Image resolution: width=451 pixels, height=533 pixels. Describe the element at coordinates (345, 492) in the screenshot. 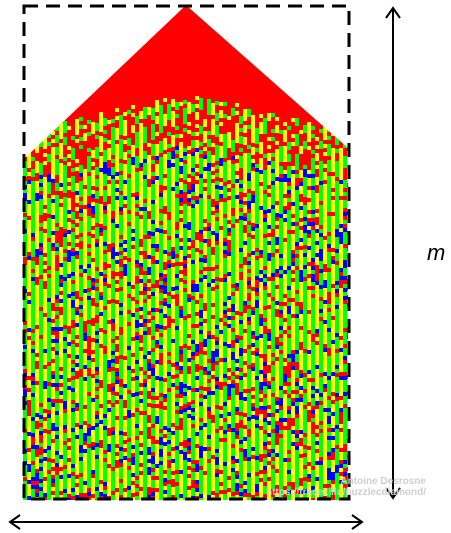

I see `watermark-line-2: https://tracezillo/puzzlecdiamond/` at that location.